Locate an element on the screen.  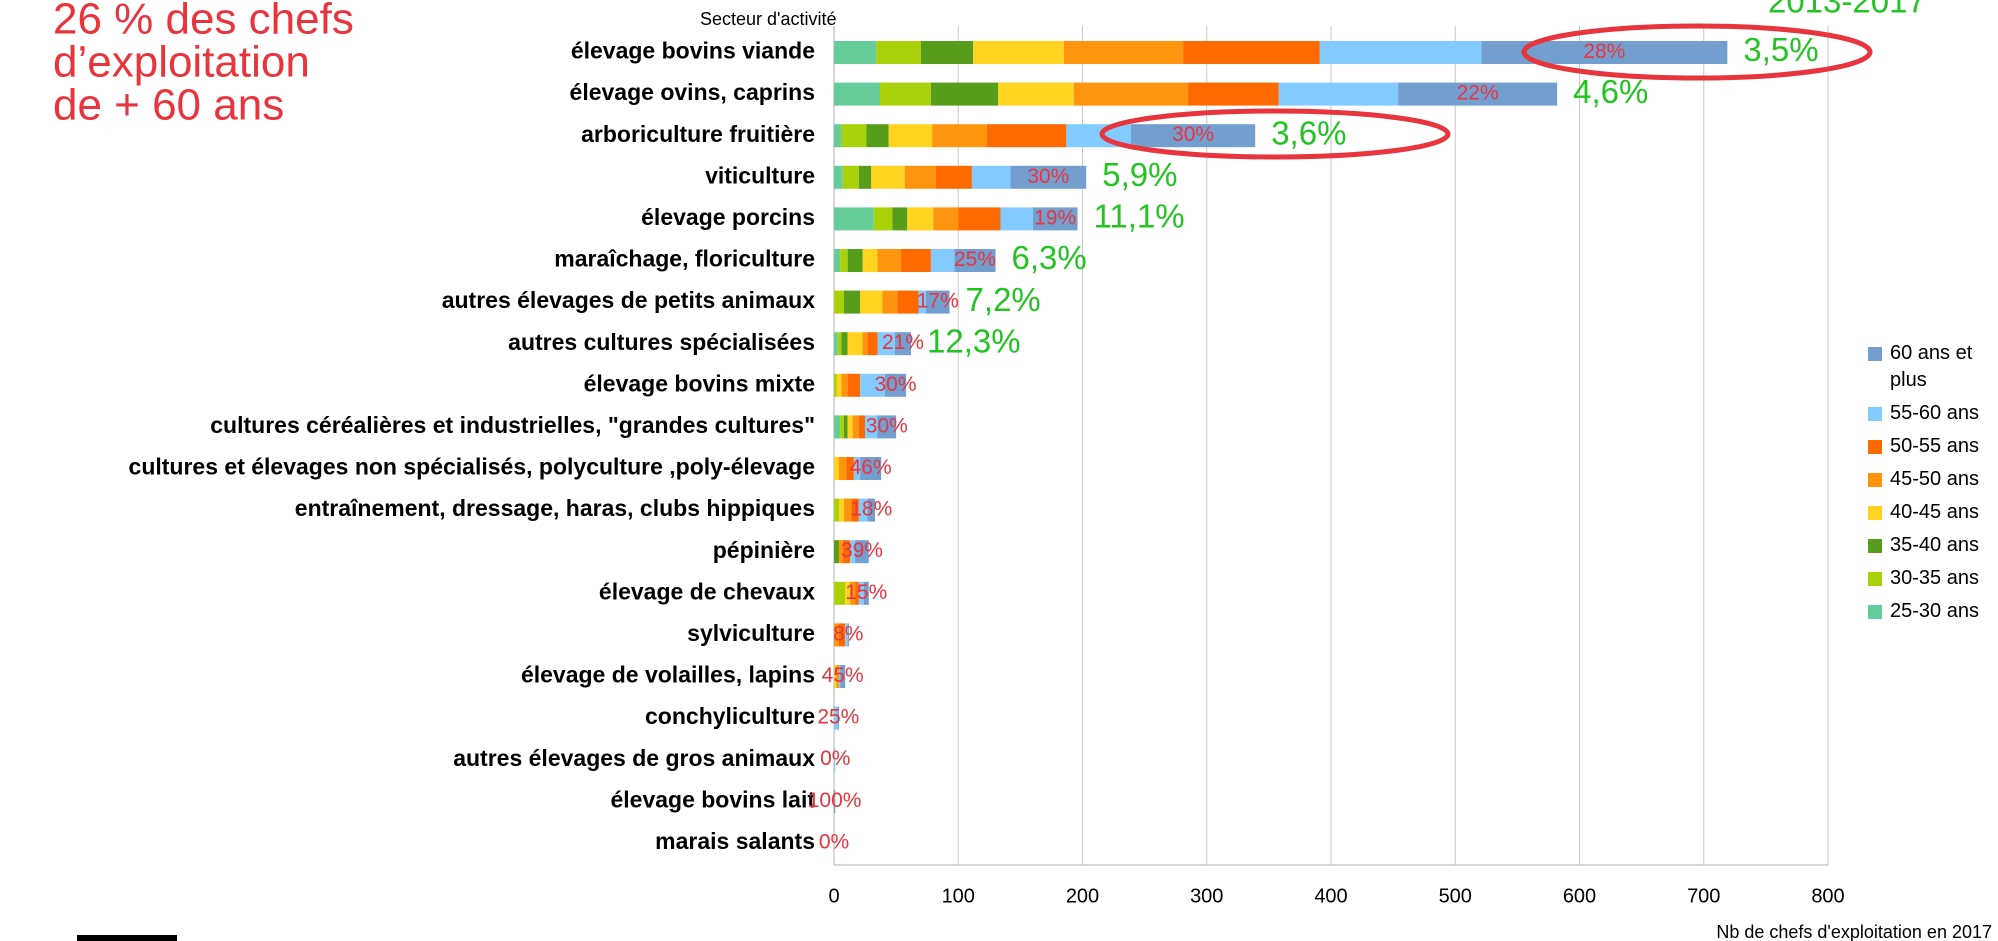
growth-label: 11,1% is located at coordinates (1139, 216).